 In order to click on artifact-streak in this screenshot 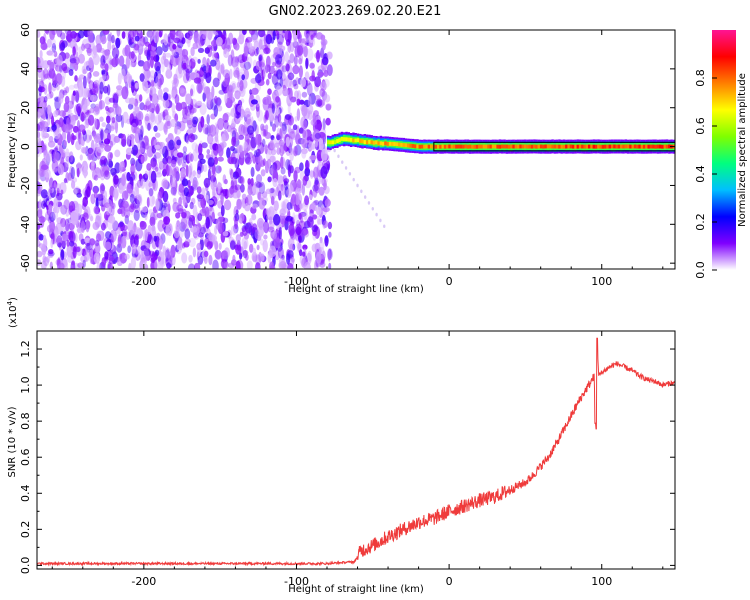, I will do `click(357, 185)`.